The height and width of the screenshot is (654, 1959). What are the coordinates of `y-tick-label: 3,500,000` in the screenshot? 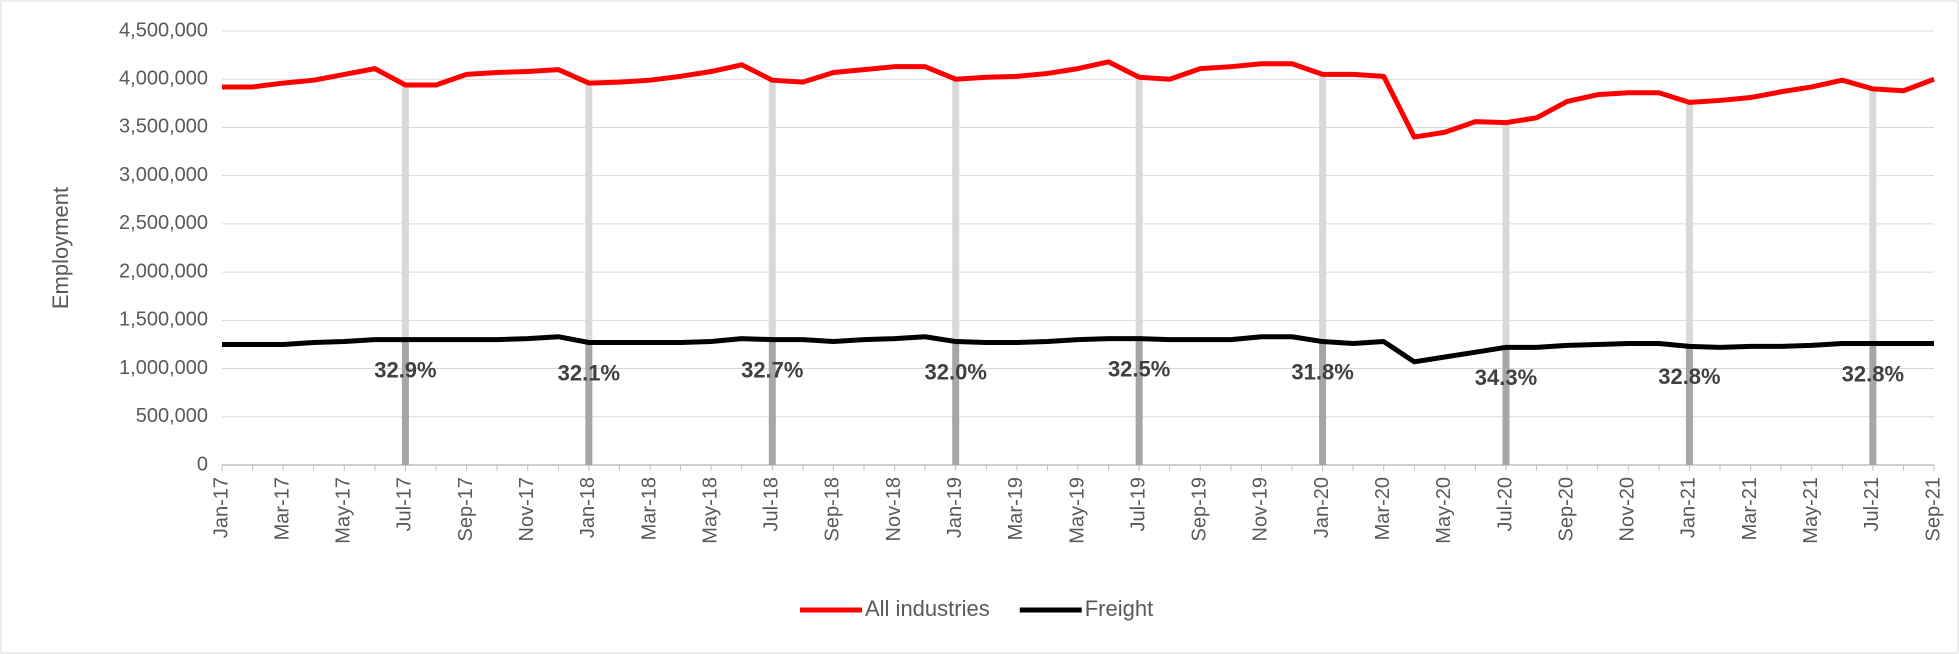 It's located at (163, 127).